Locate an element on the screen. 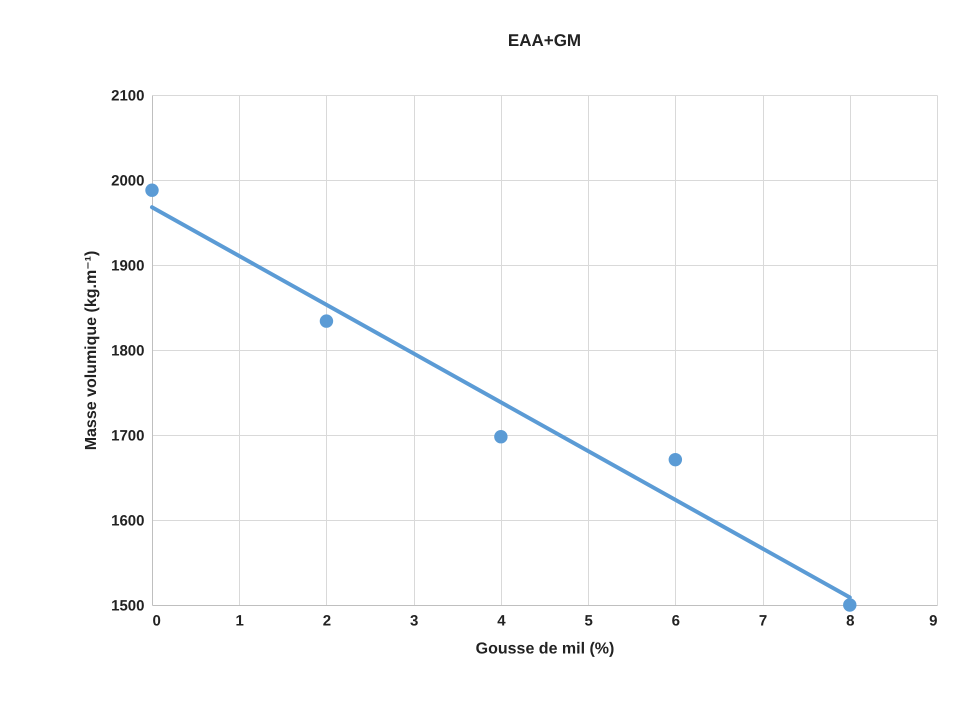  y-tick-label: 1700 is located at coordinates (127, 436).